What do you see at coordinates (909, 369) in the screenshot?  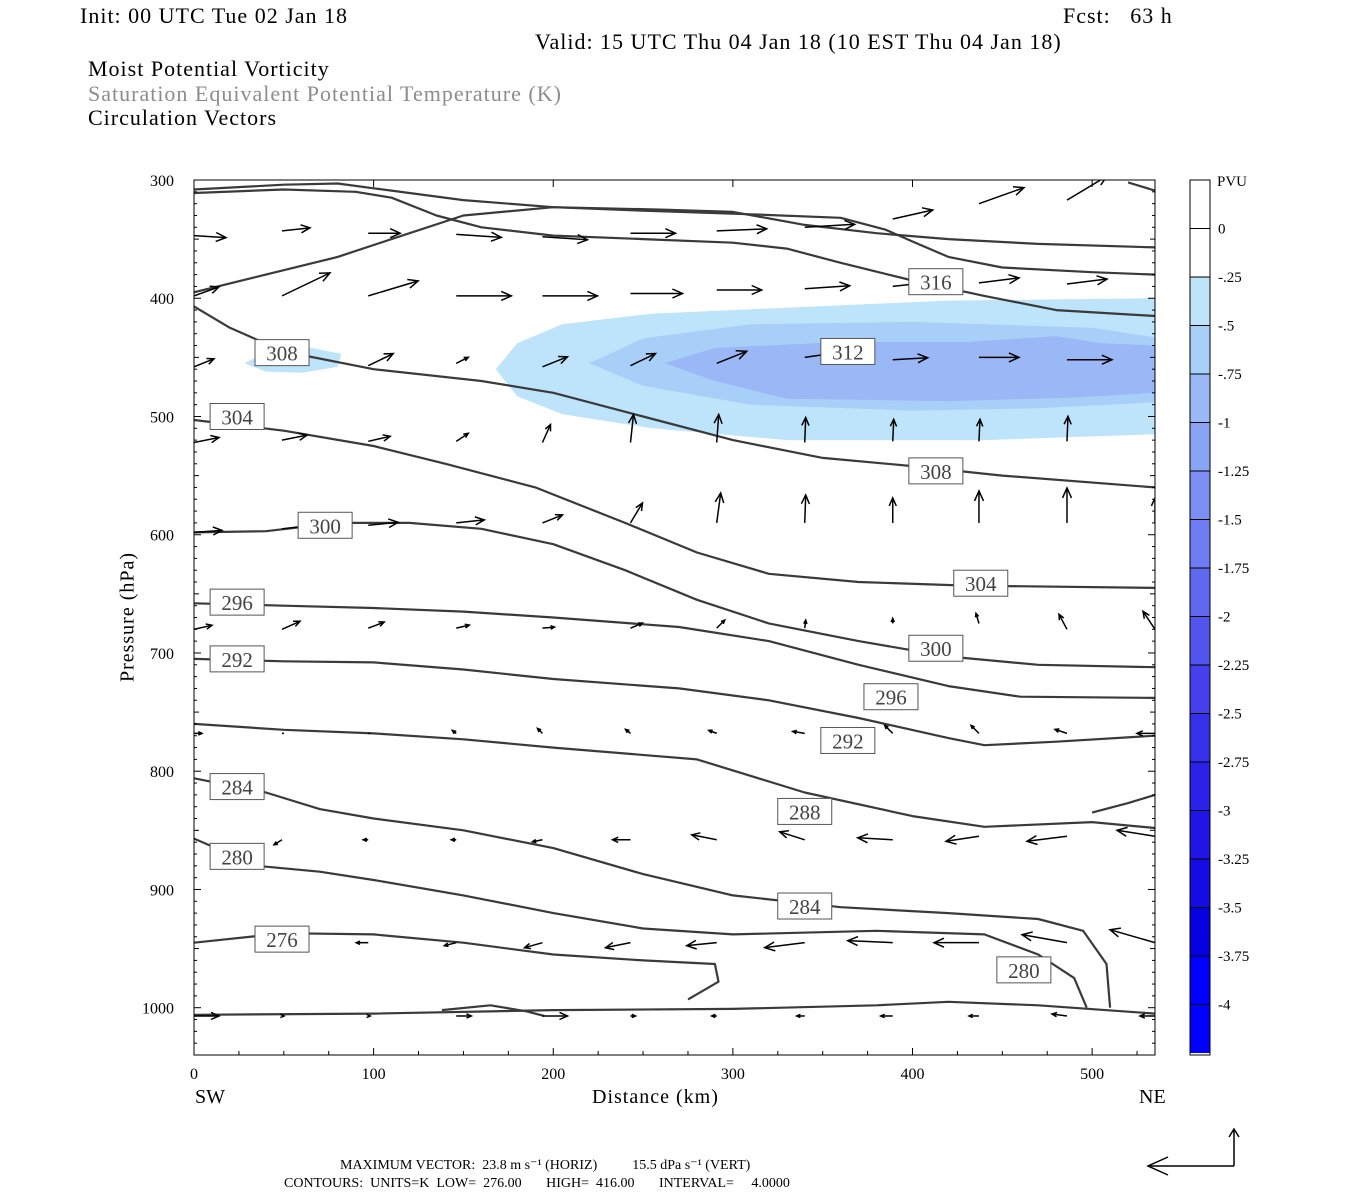 I see `pv-region` at bounding box center [909, 369].